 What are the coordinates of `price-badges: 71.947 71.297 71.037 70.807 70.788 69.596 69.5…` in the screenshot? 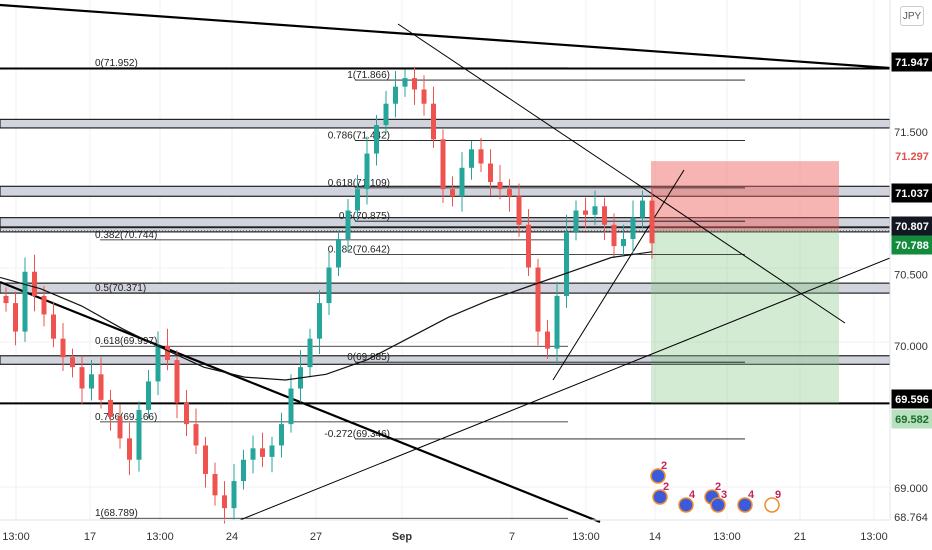 It's located at (911, 240).